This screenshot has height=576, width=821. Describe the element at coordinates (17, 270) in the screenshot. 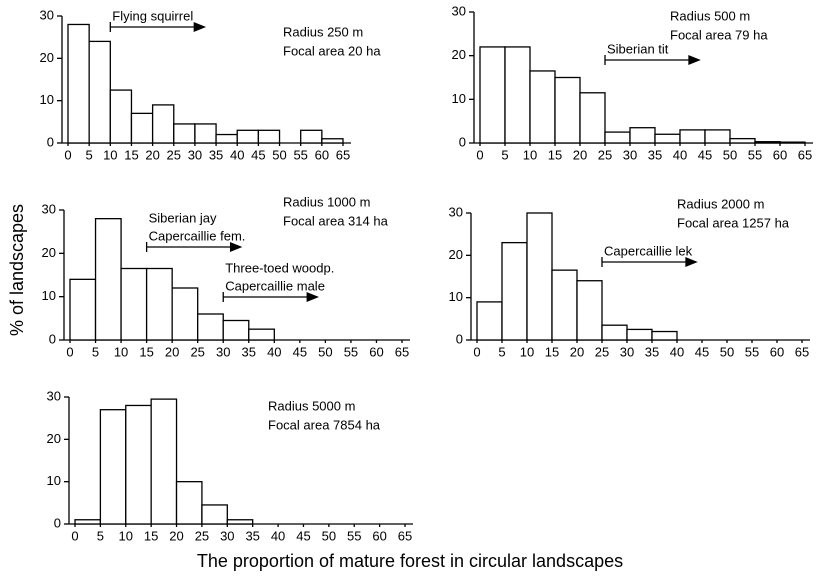

I see `y-axis-label: % of landscapes` at that location.